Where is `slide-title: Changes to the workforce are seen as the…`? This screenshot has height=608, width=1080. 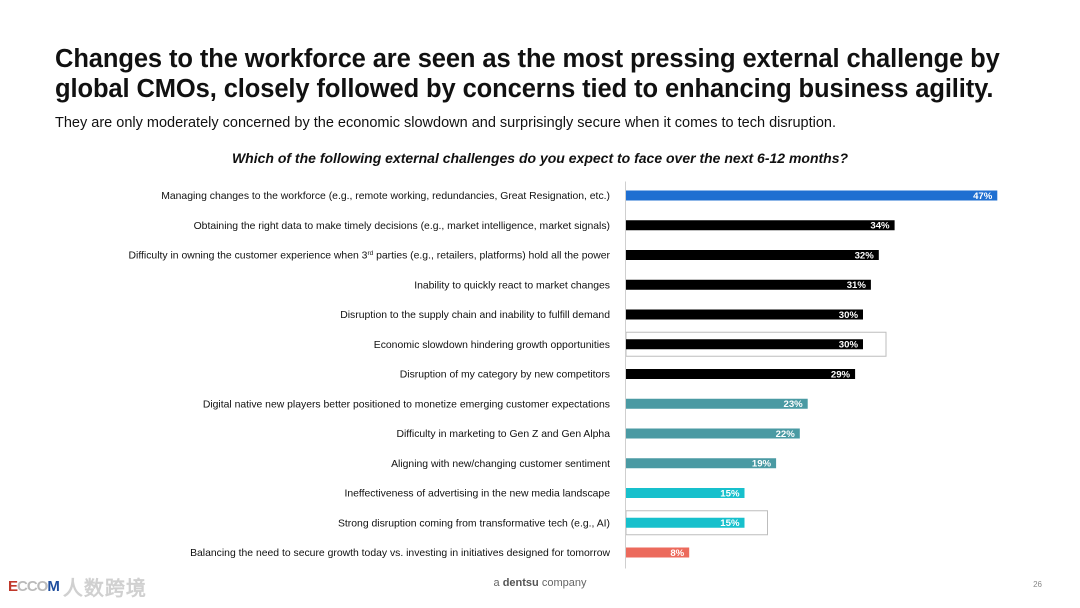
slide-title: Changes to the workforce are seen as the… is located at coordinates (527, 74).